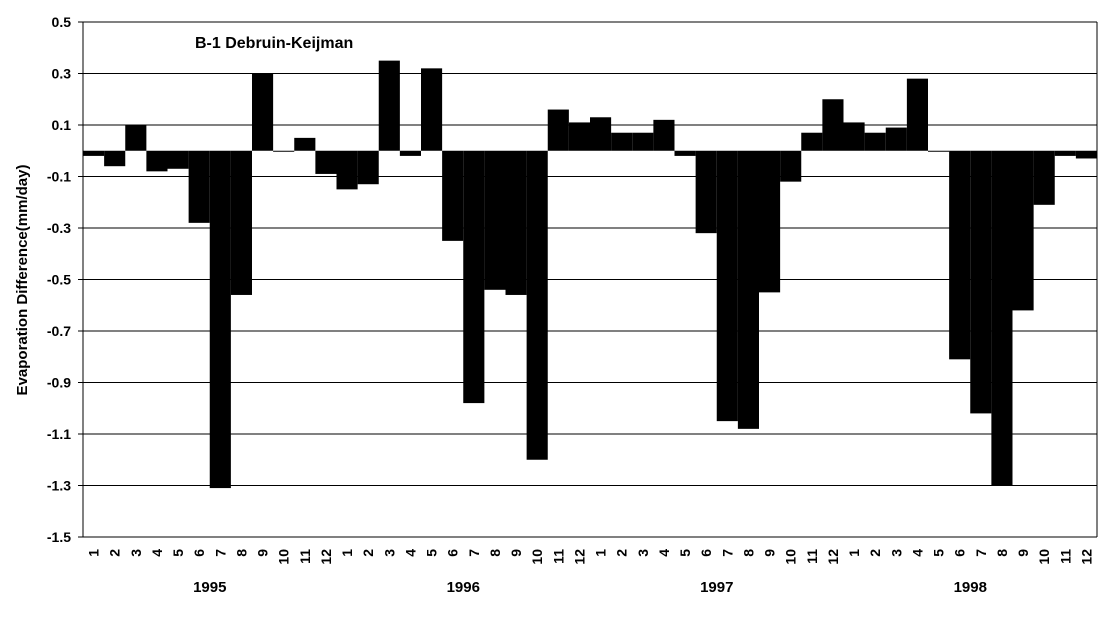 This screenshot has width=1098, height=617. Describe the element at coordinates (463, 587) in the screenshot. I see `group-label: 1996` at that location.